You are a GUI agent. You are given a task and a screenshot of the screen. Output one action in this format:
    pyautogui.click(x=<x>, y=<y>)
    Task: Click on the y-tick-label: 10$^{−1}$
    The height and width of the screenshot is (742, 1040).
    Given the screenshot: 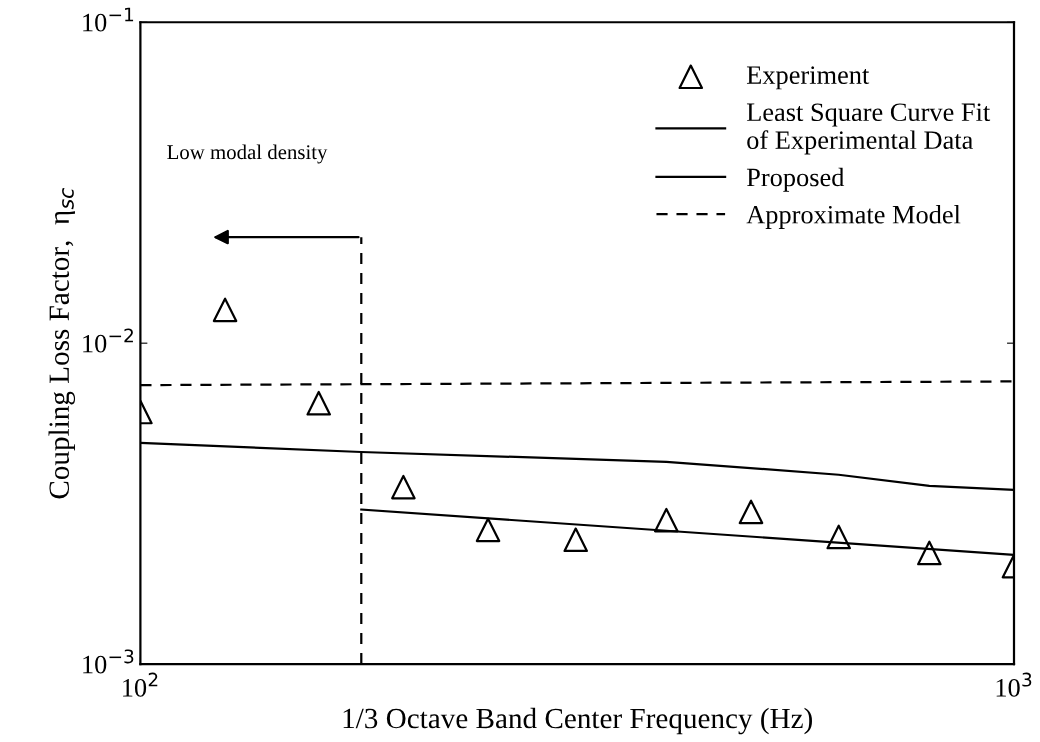 What is the action you would take?
    pyautogui.click(x=108, y=19)
    